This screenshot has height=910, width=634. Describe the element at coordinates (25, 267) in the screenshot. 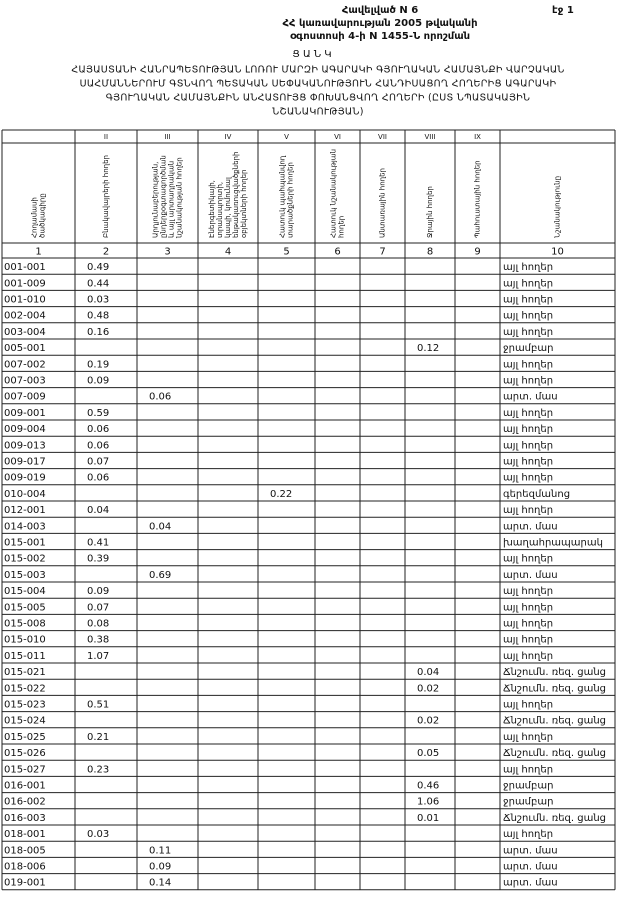

I see `parcel-code: 001-001` at that location.